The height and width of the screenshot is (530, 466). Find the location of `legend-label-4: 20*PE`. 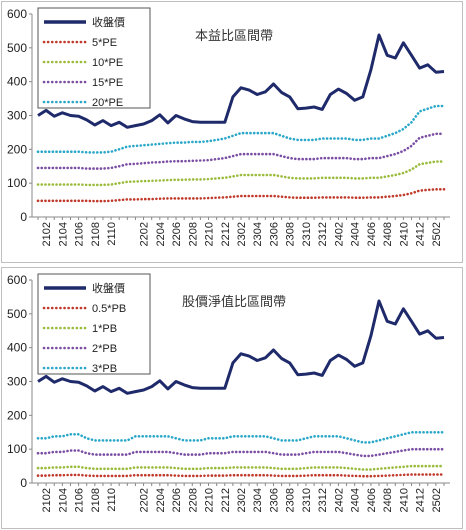

legend-label-4: 20*PE is located at coordinates (107, 103).